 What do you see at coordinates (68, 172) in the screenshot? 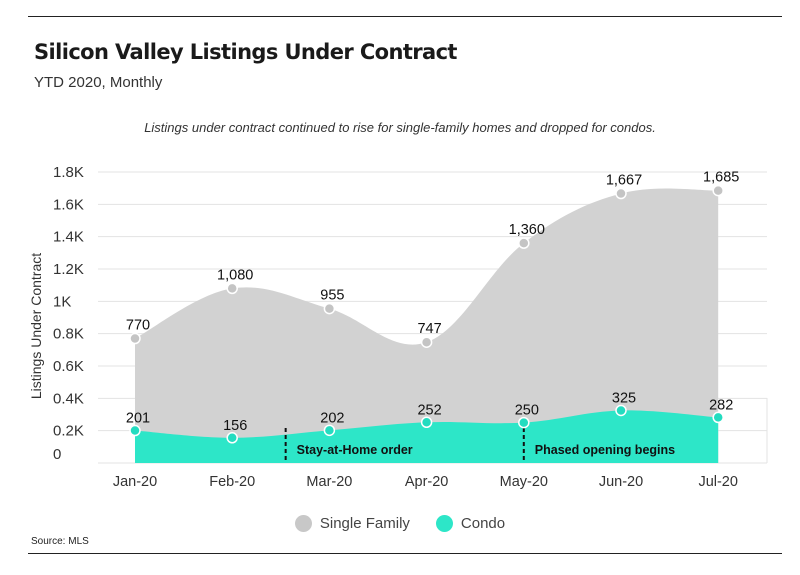
I see `y-tick-label: 1.8K` at bounding box center [68, 172].